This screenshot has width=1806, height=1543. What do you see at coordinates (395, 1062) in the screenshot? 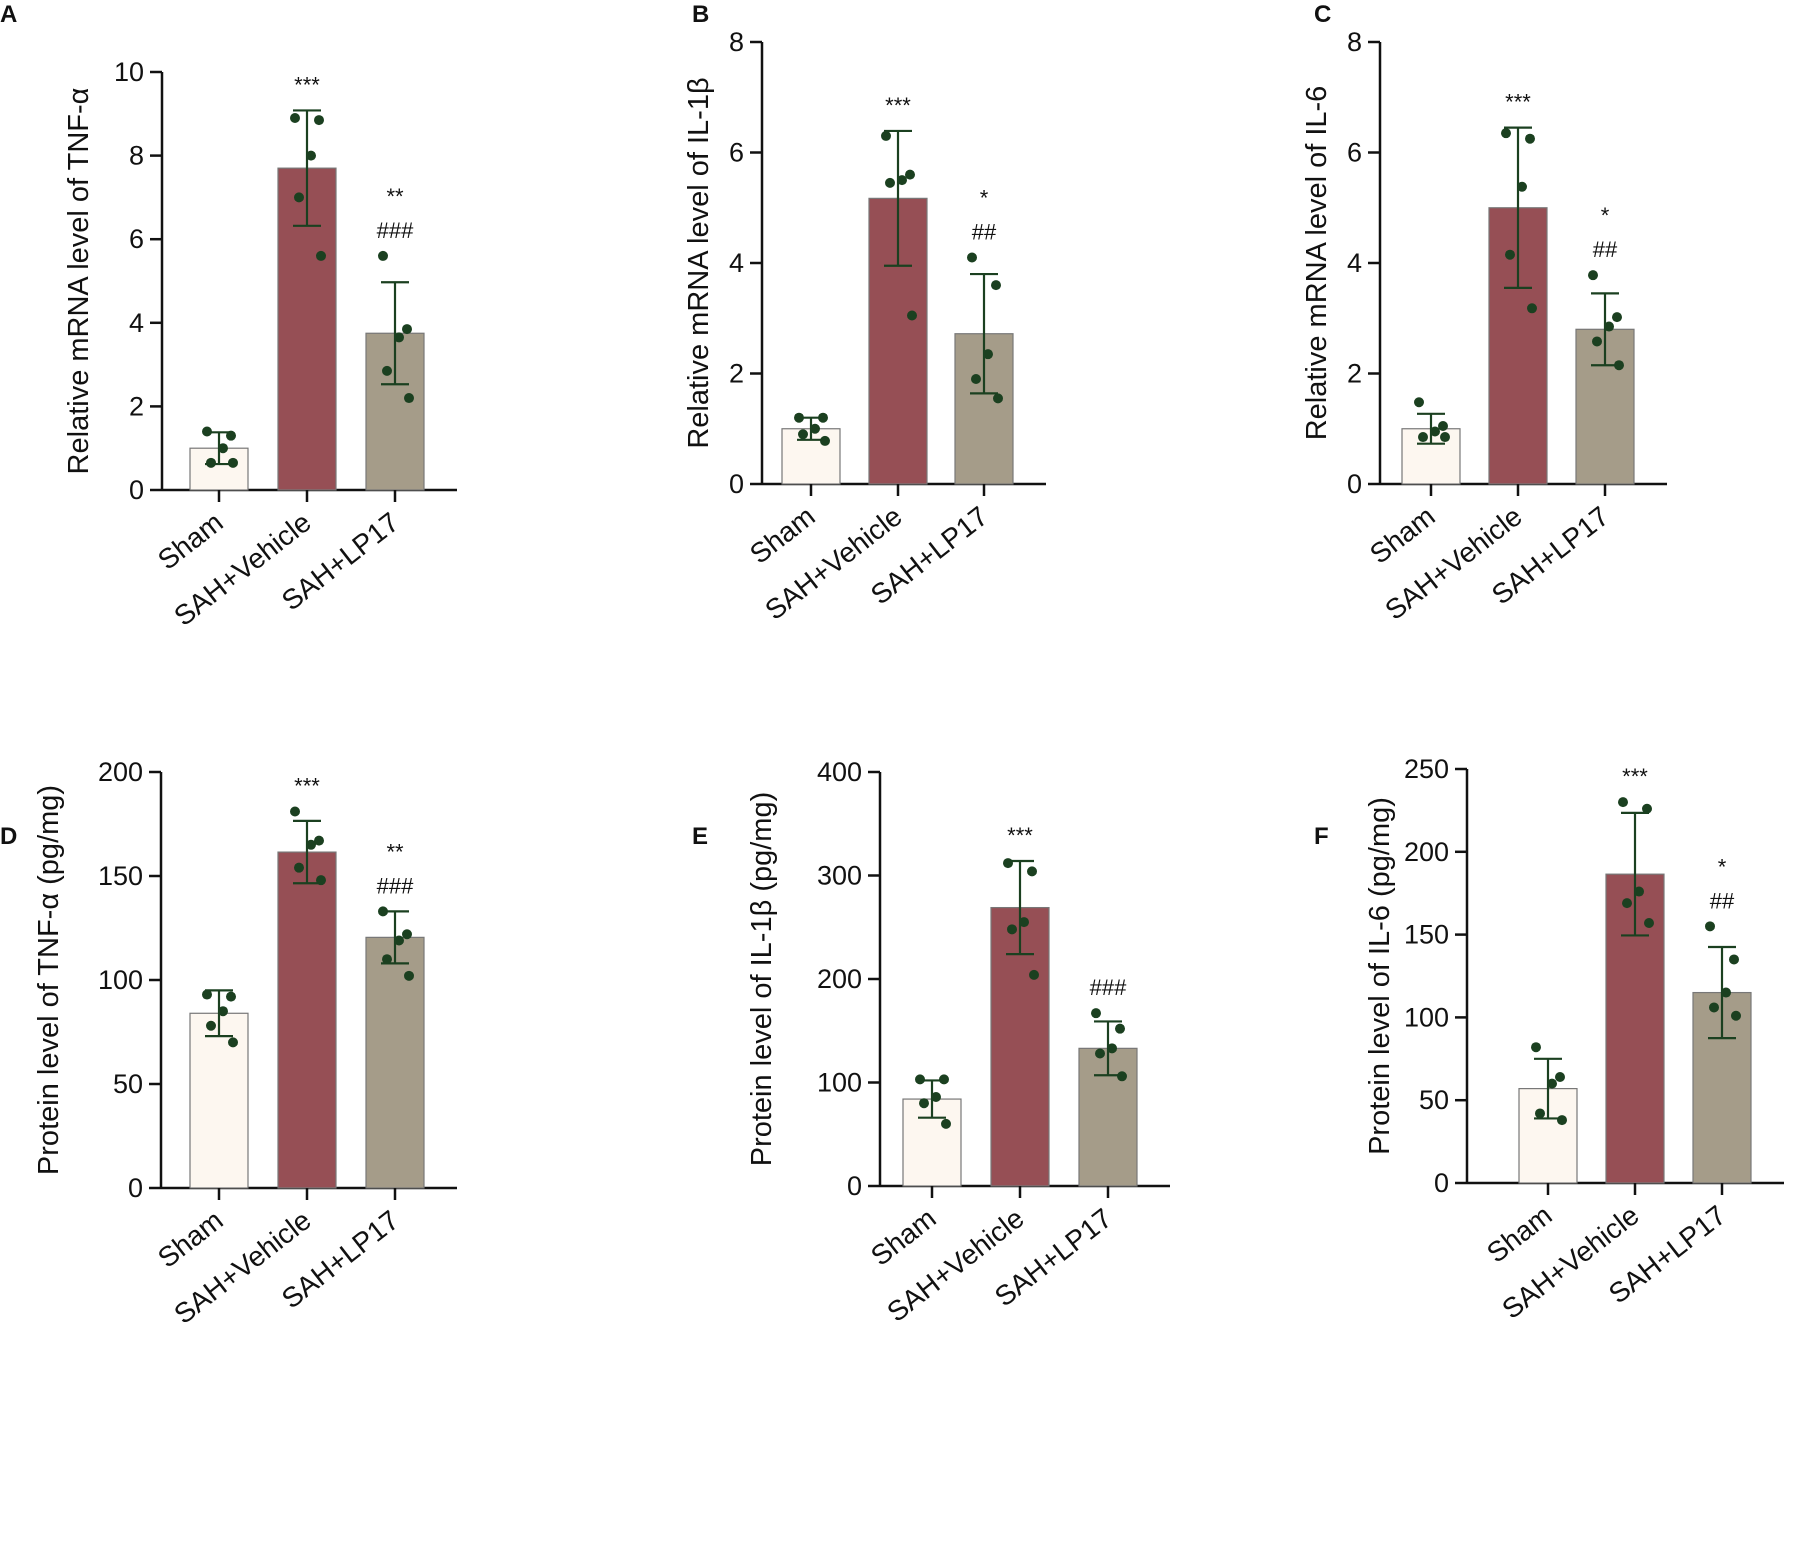
I see `bar-sah-lp17` at bounding box center [395, 1062].